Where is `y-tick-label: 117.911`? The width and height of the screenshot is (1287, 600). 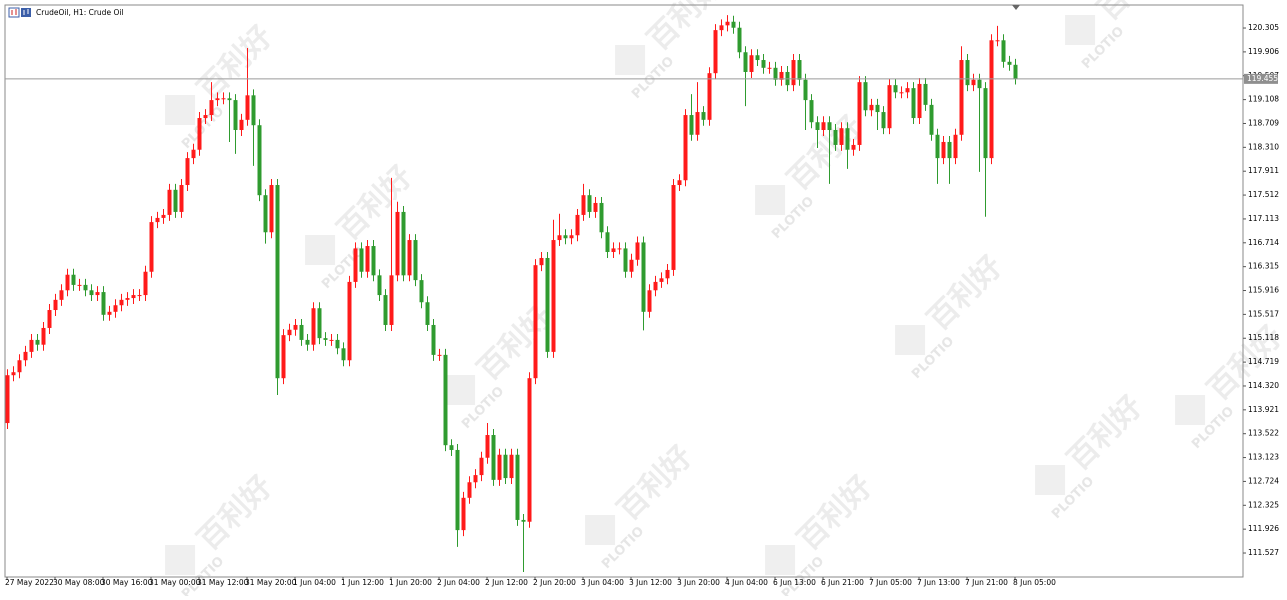 y-tick-label: 117.911 is located at coordinates (1263, 170).